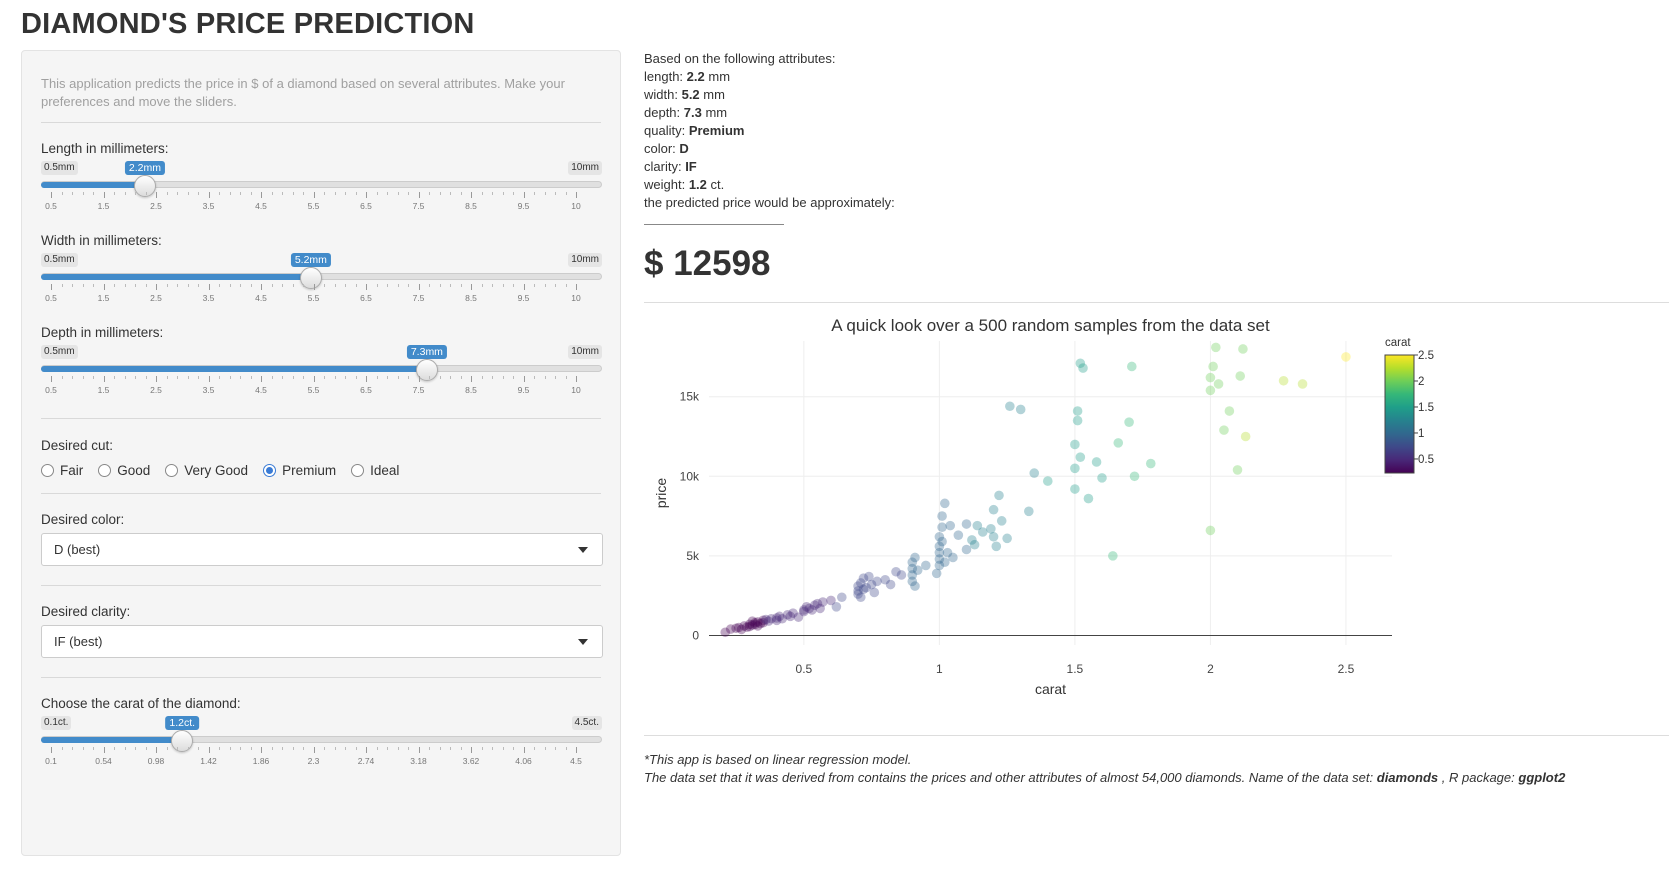 The image size is (1669, 874). Describe the element at coordinates (576, 206) in the screenshot. I see `slider-tick-label: 10` at that location.